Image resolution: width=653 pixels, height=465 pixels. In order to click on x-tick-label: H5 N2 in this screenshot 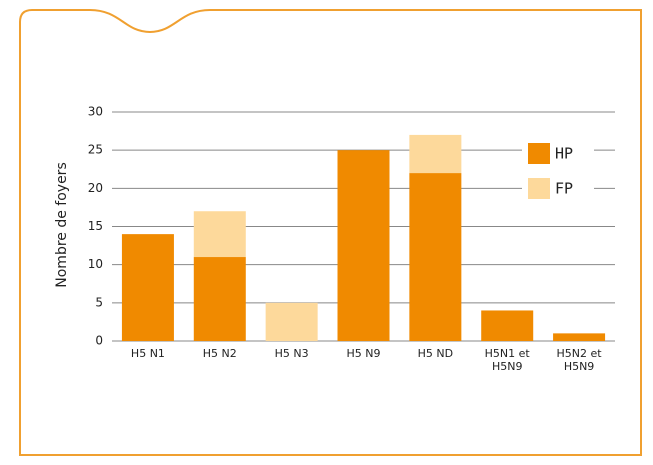, I will do `click(219, 353)`.